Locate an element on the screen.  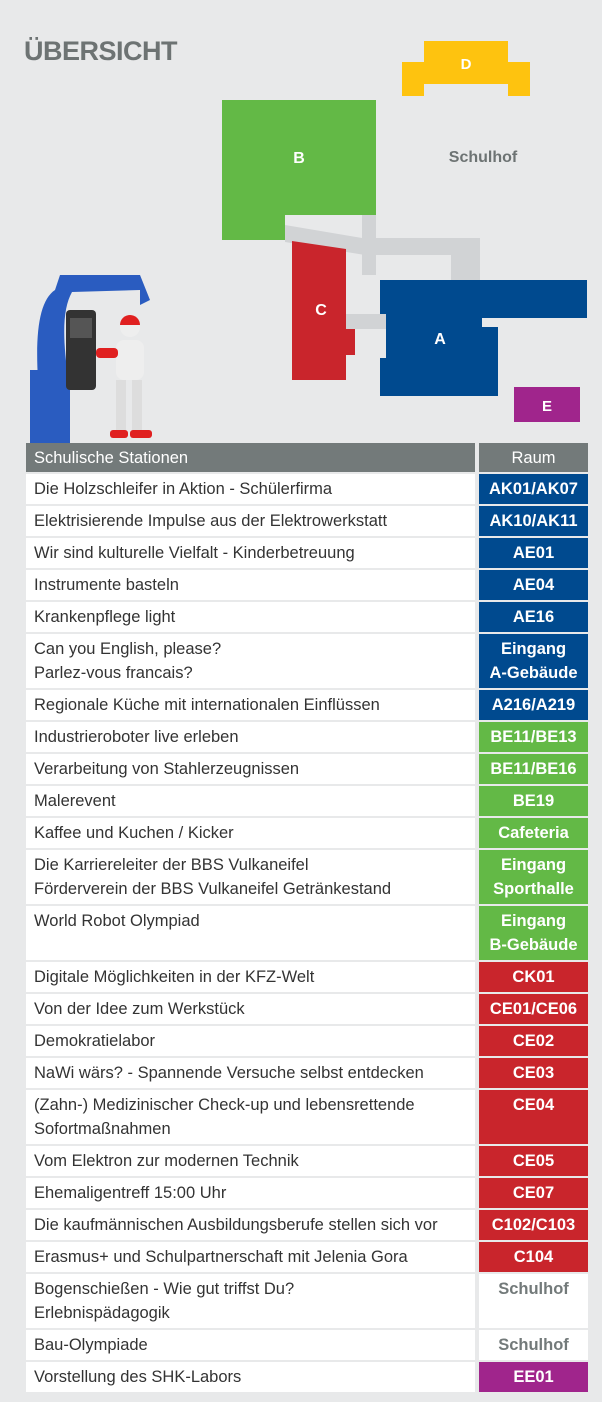
room-cell: C102/C103 is located at coordinates (531, 1225).